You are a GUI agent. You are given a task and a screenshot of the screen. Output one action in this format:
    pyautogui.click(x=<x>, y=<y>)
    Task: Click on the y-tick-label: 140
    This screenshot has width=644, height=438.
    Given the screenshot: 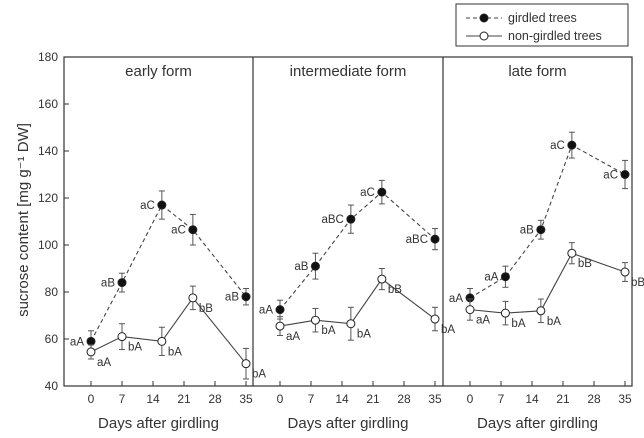 What is the action you would take?
    pyautogui.click(x=48, y=151)
    